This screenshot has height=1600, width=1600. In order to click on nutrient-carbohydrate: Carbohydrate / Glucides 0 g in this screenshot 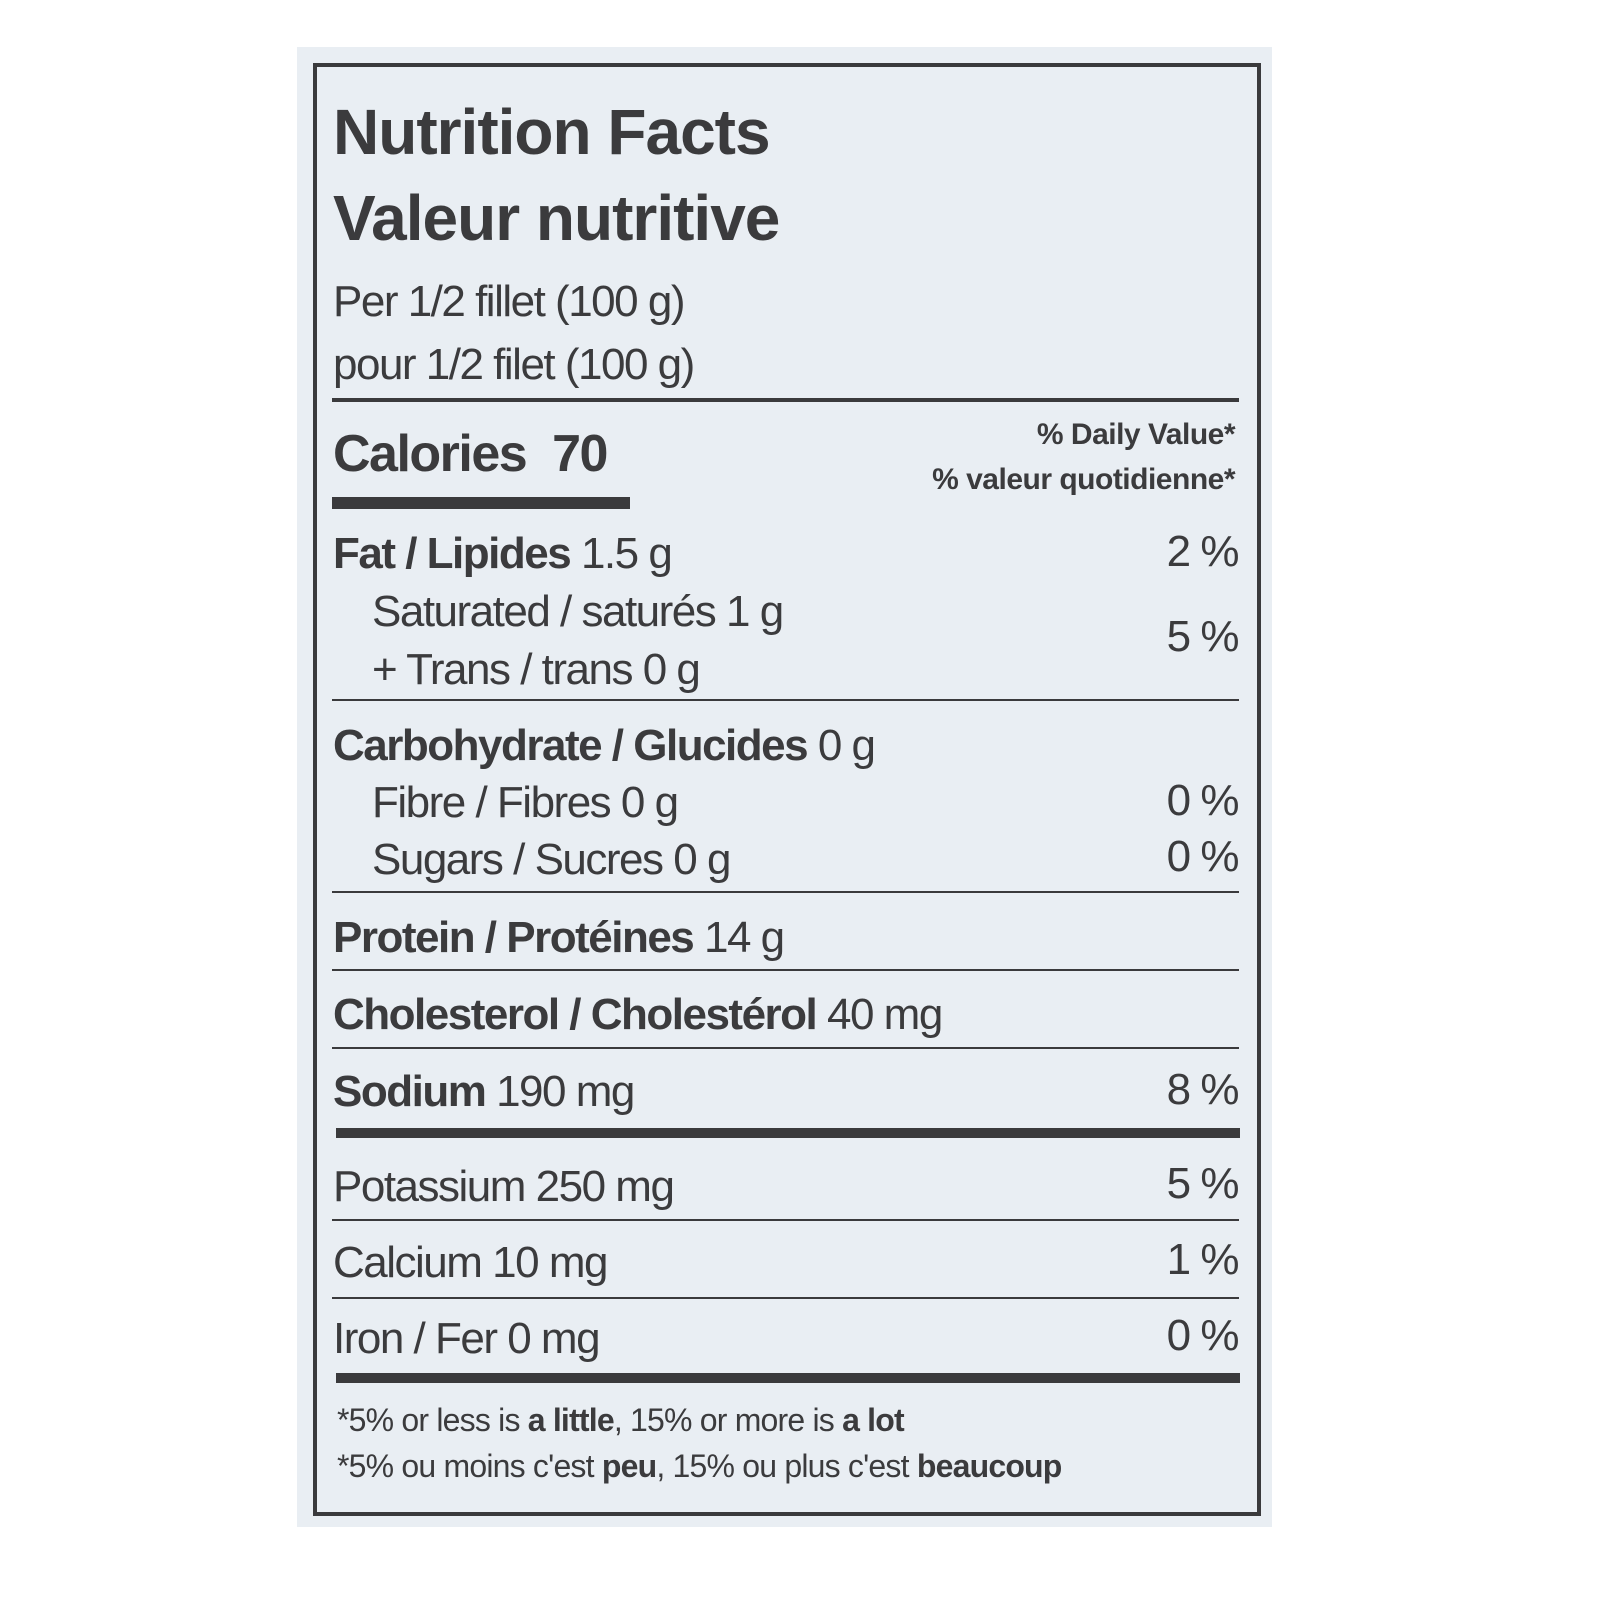, I will do `click(604, 745)`.